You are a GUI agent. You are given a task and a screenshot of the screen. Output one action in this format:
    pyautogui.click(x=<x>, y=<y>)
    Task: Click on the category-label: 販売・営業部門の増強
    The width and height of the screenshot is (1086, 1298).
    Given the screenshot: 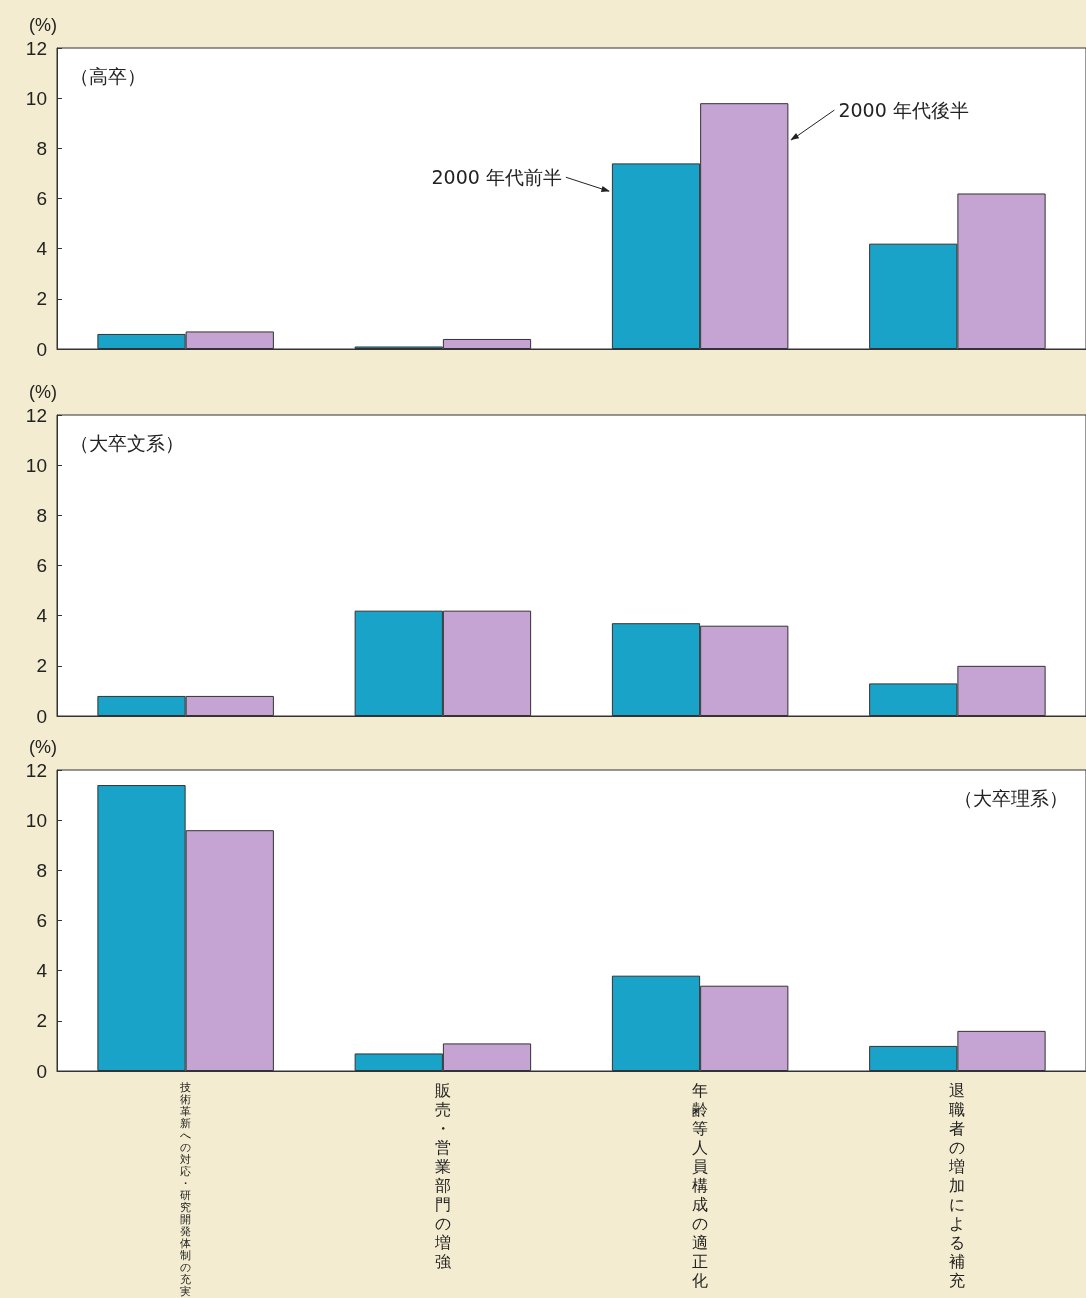 What is the action you would take?
    pyautogui.click(x=442, y=1176)
    